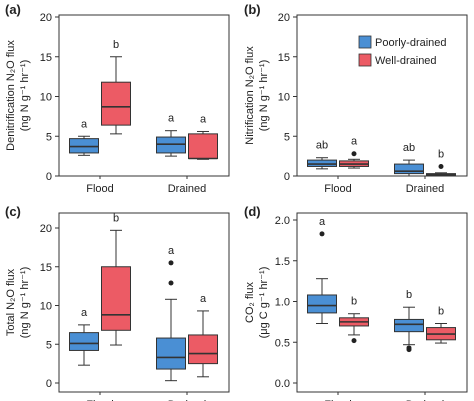  Describe the element at coordinates (250, 302) in the screenshot. I see `y-axis-label: CO₂ flux` at that location.